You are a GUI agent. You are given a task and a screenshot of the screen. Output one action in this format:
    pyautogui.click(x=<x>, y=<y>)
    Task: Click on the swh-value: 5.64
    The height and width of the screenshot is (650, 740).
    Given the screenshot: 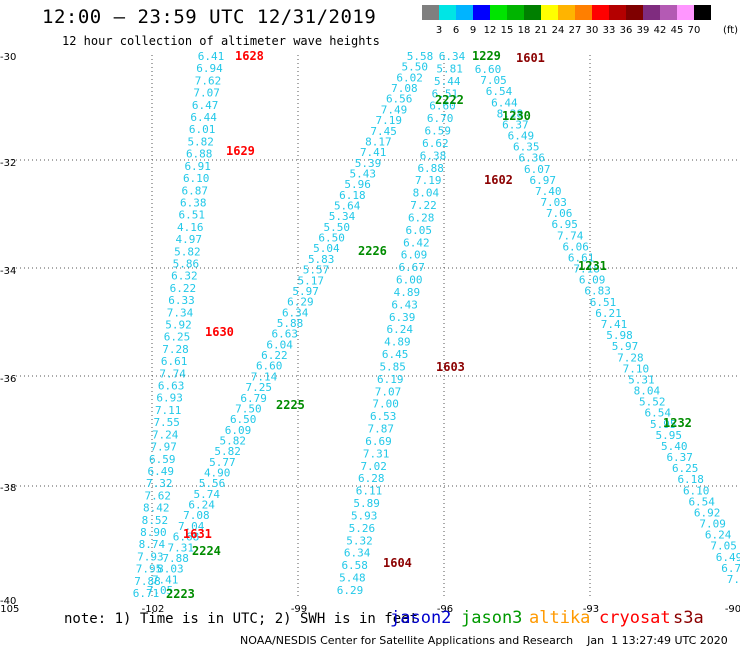 What is the action you would take?
    pyautogui.click(x=347, y=206)
    